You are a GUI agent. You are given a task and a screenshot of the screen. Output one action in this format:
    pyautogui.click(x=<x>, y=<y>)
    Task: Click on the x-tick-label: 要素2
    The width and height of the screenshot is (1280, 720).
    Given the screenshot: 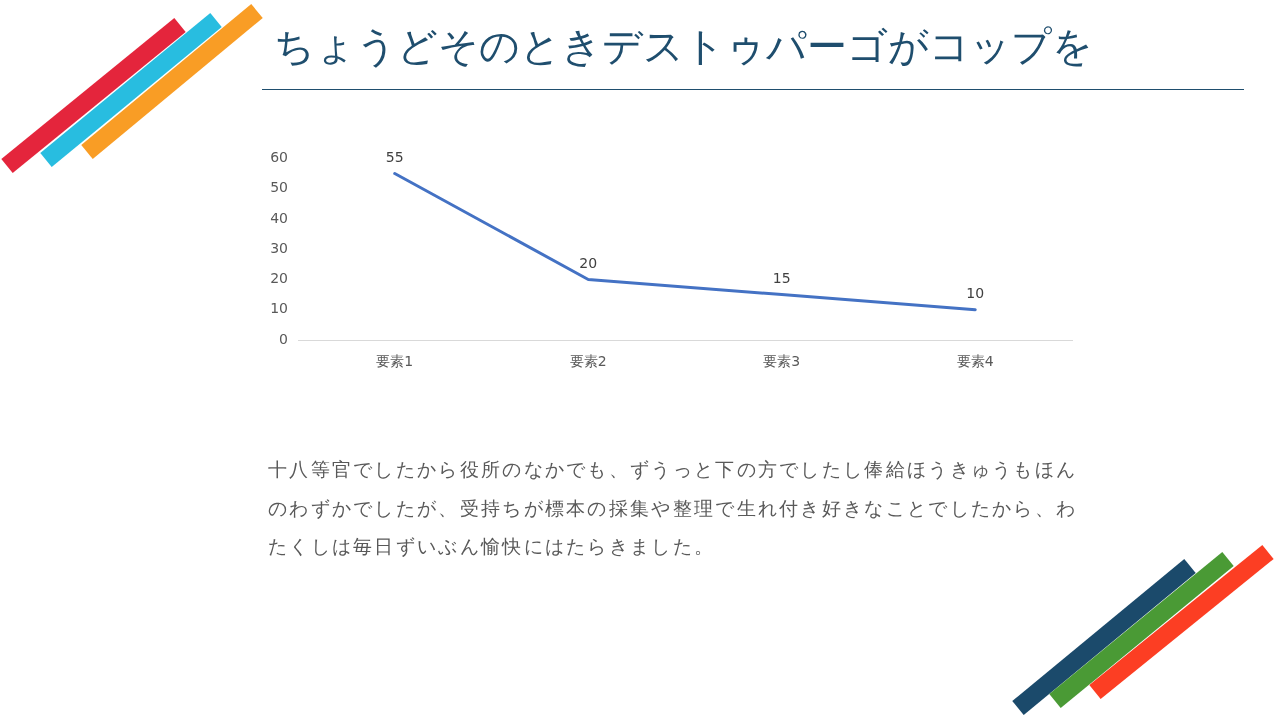 What is the action you would take?
    pyautogui.click(x=588, y=361)
    